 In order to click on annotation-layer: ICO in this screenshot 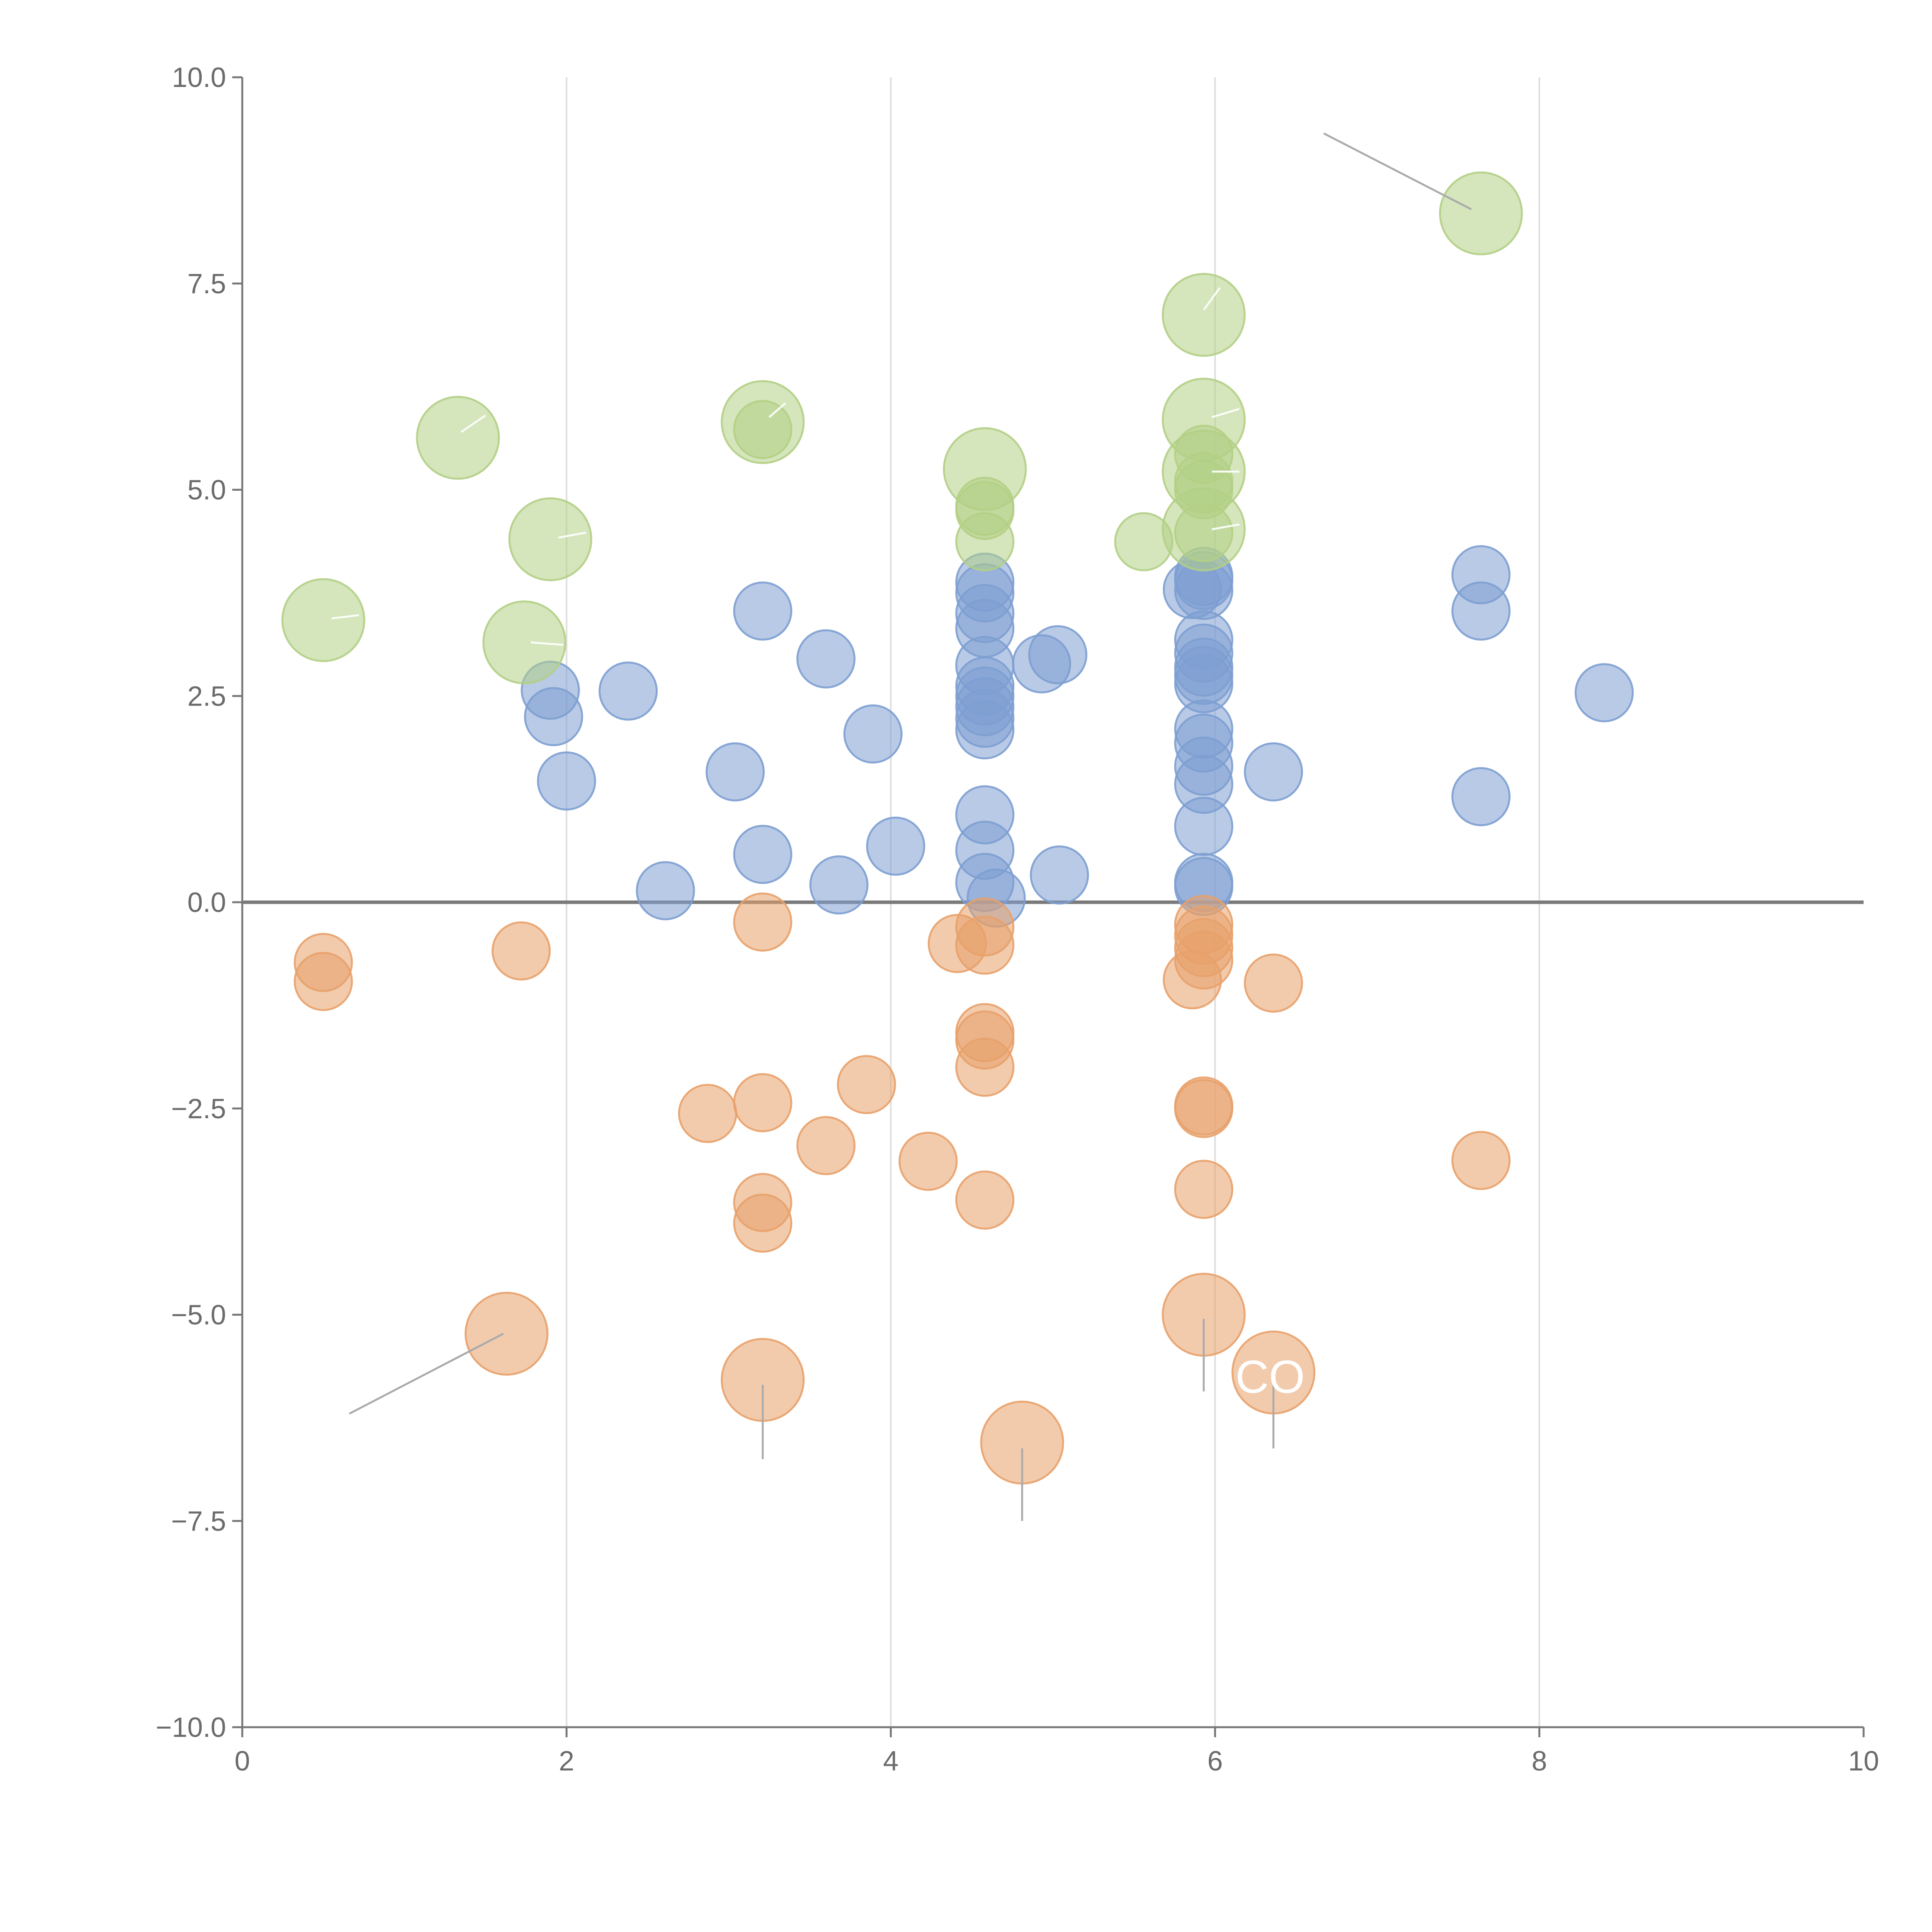, I will do `click(1264, 1377)`.